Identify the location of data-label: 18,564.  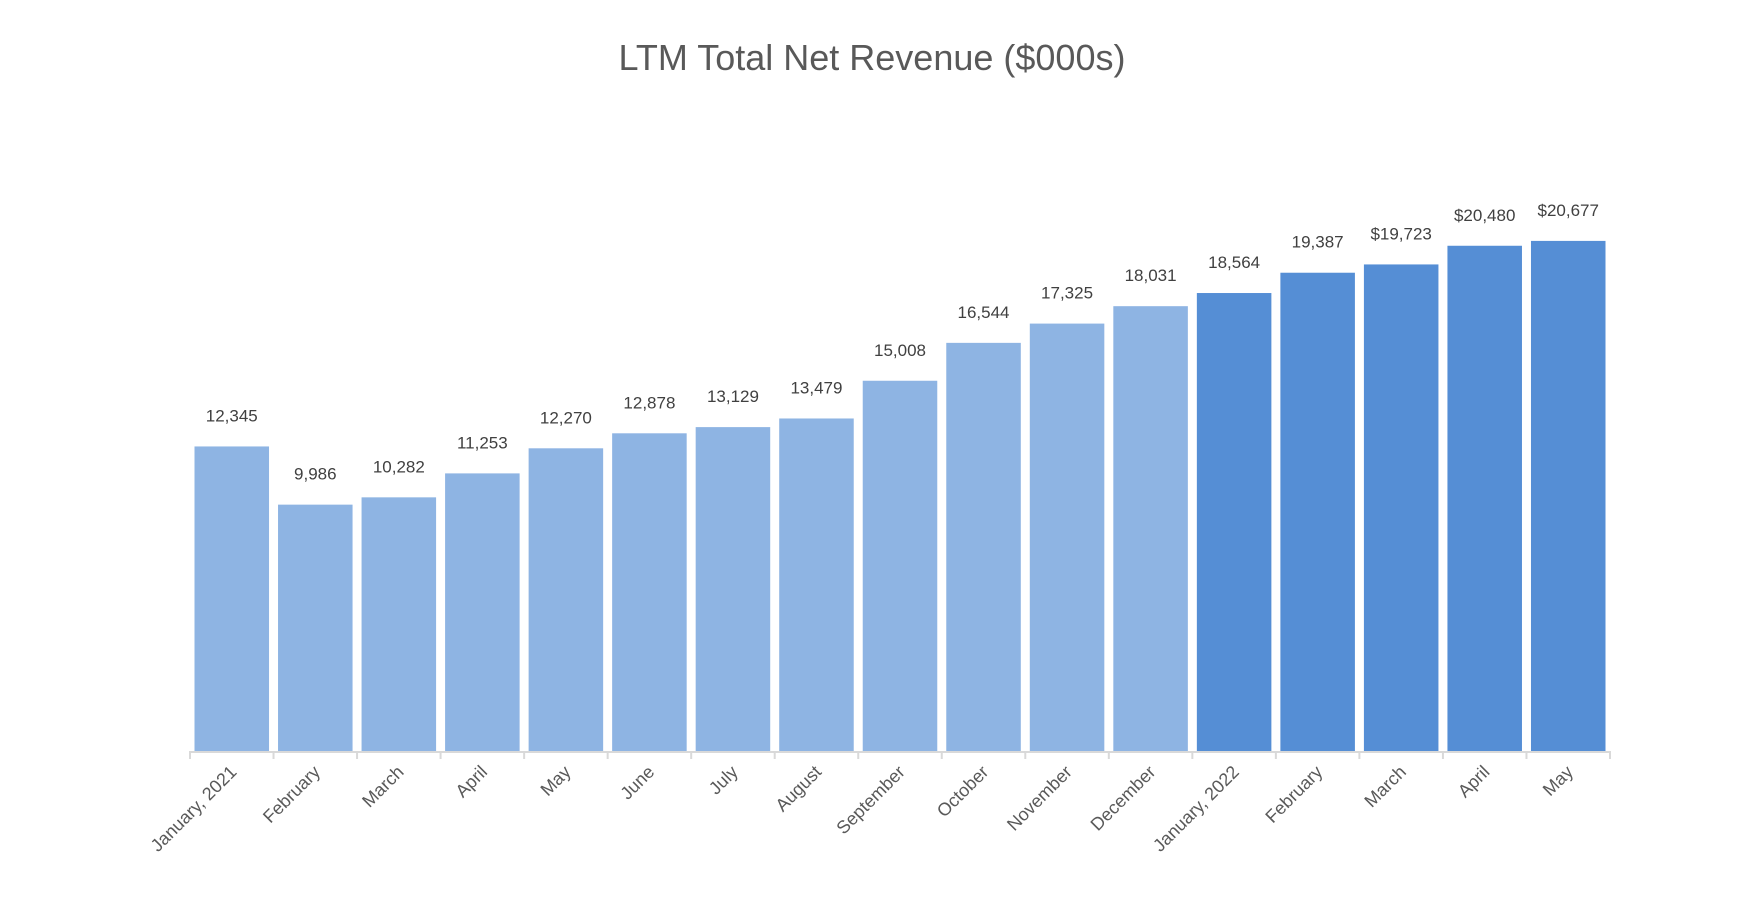
(1234, 262).